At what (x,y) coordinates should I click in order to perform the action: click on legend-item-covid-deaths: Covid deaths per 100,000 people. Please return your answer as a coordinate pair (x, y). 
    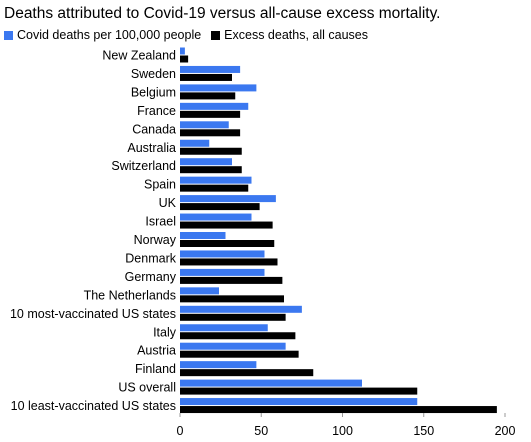
    Looking at the image, I should click on (102, 35).